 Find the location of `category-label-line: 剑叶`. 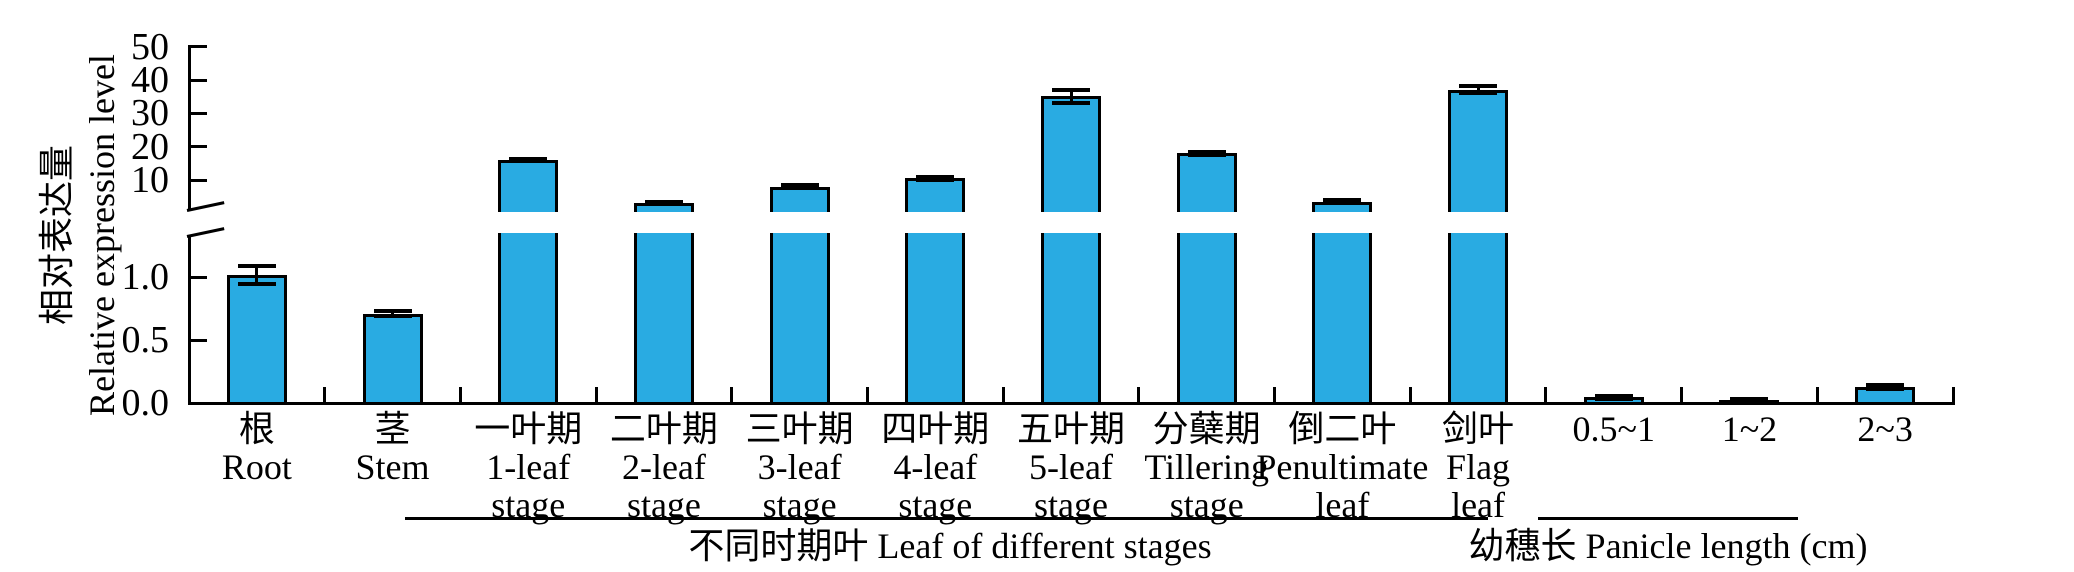

category-label-line: 剑叶 is located at coordinates (1478, 429).